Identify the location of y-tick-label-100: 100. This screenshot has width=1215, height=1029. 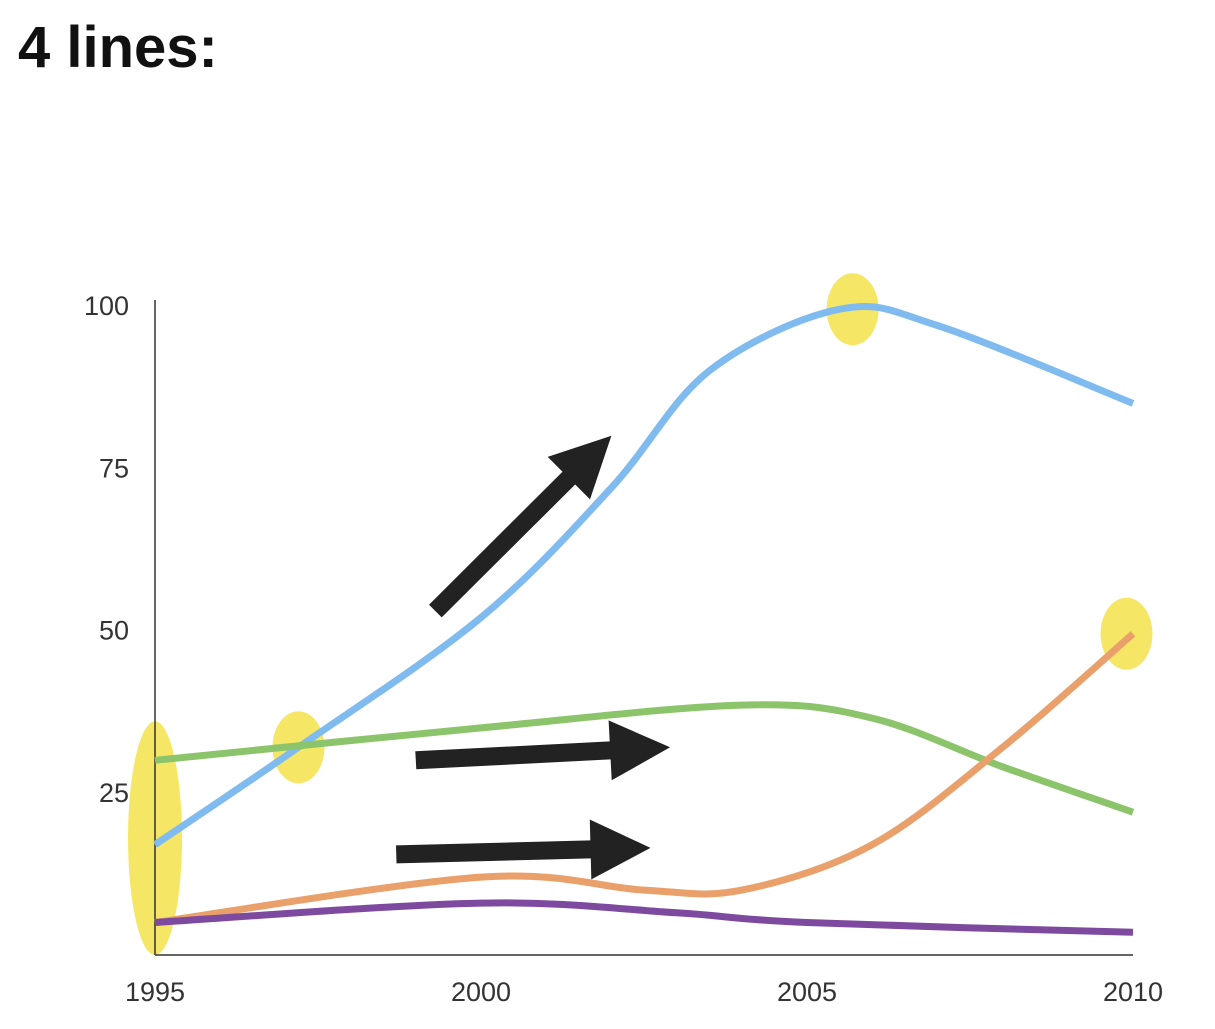
(106, 306).